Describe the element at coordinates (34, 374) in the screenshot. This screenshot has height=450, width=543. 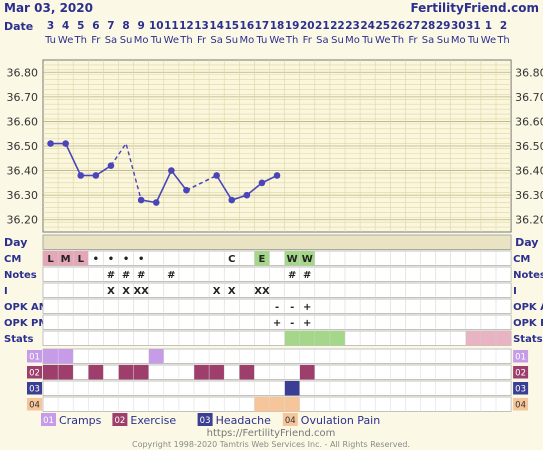
I see `symptom-code-left: 02` at that location.